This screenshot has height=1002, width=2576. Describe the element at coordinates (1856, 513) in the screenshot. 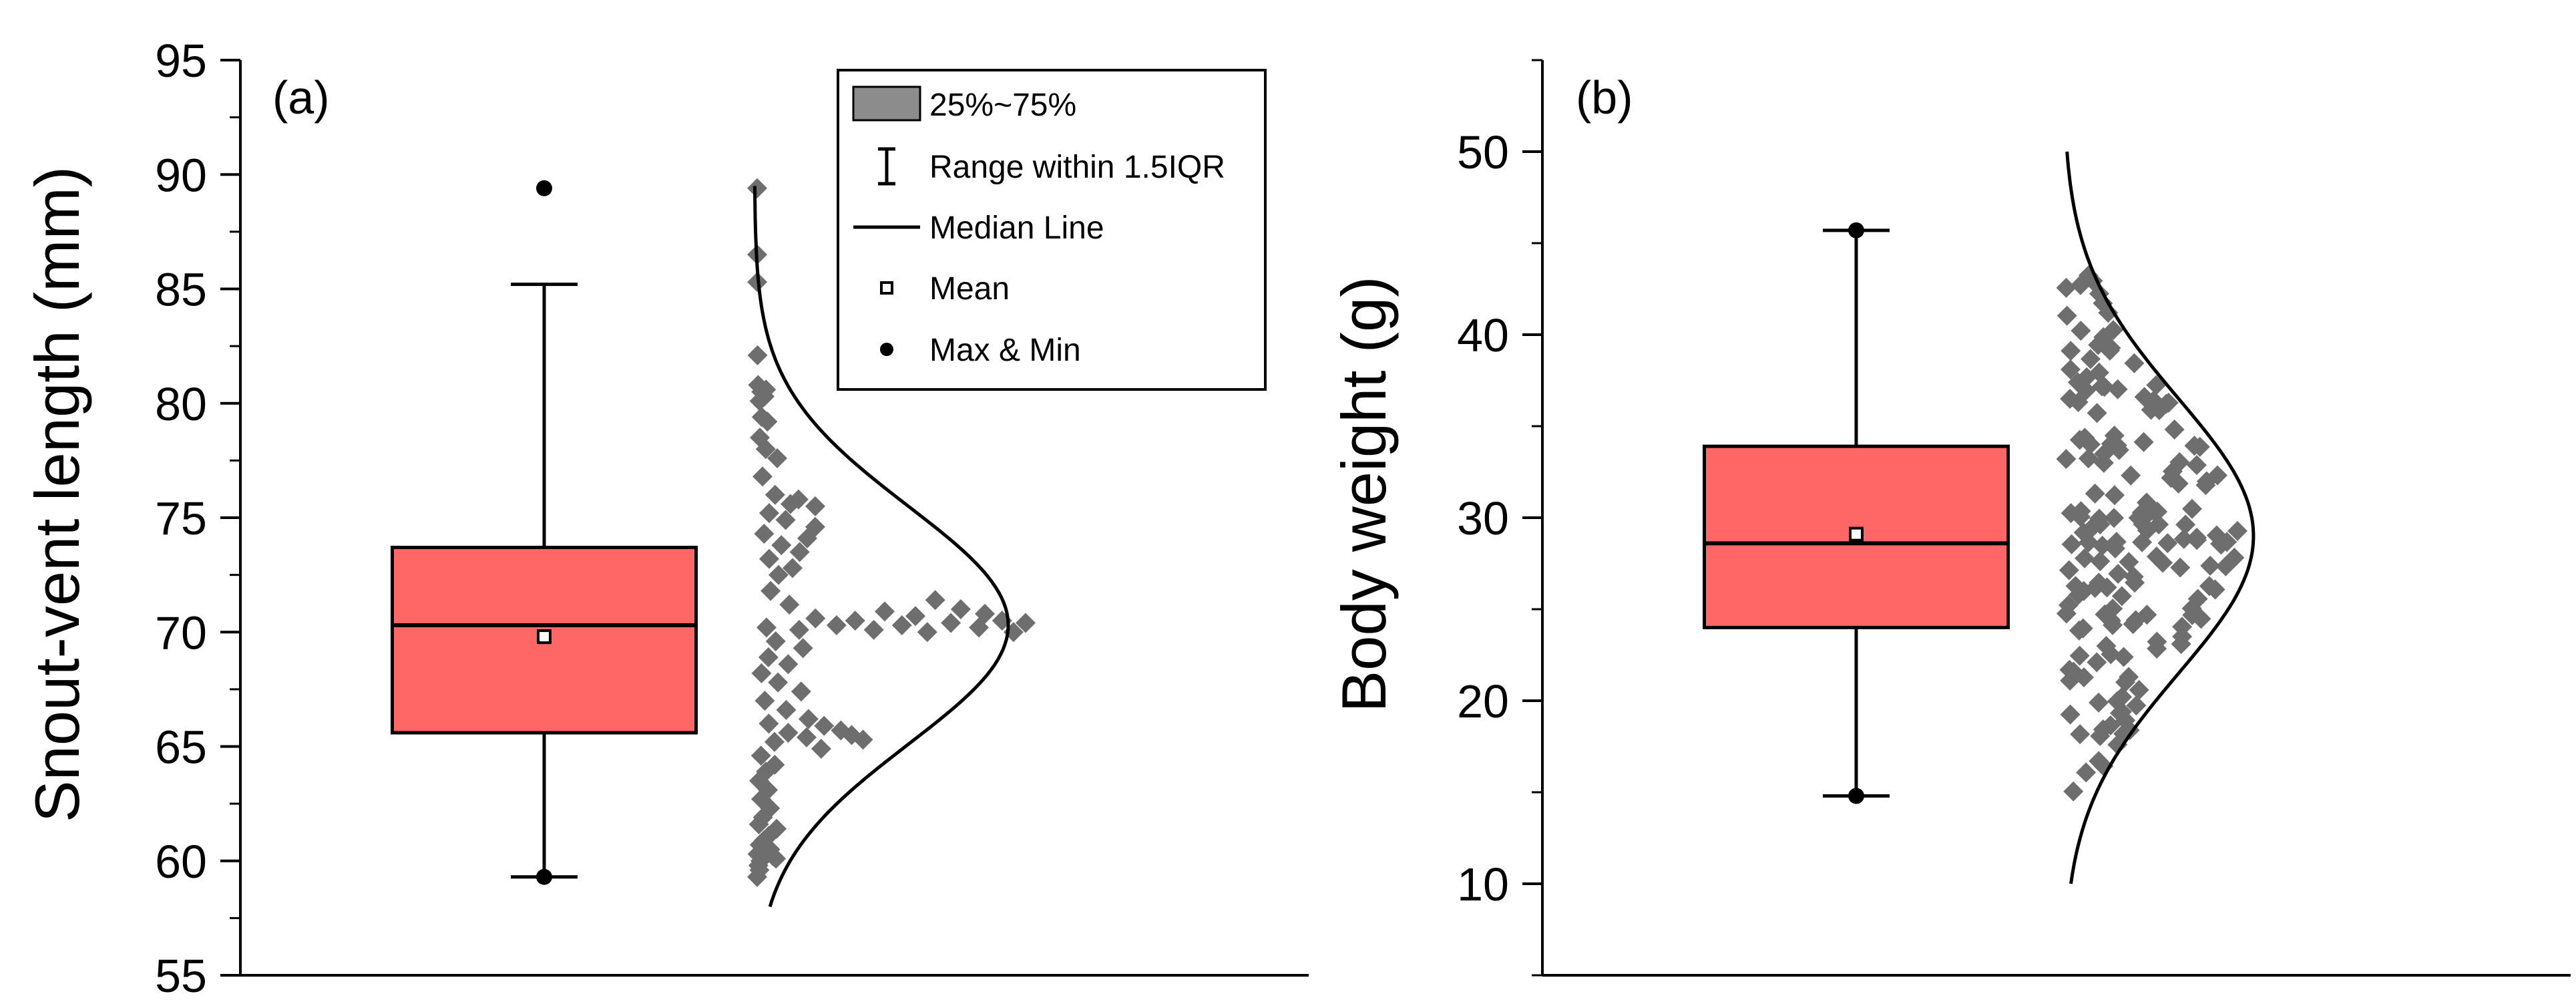

I see `box-plot-b` at that location.